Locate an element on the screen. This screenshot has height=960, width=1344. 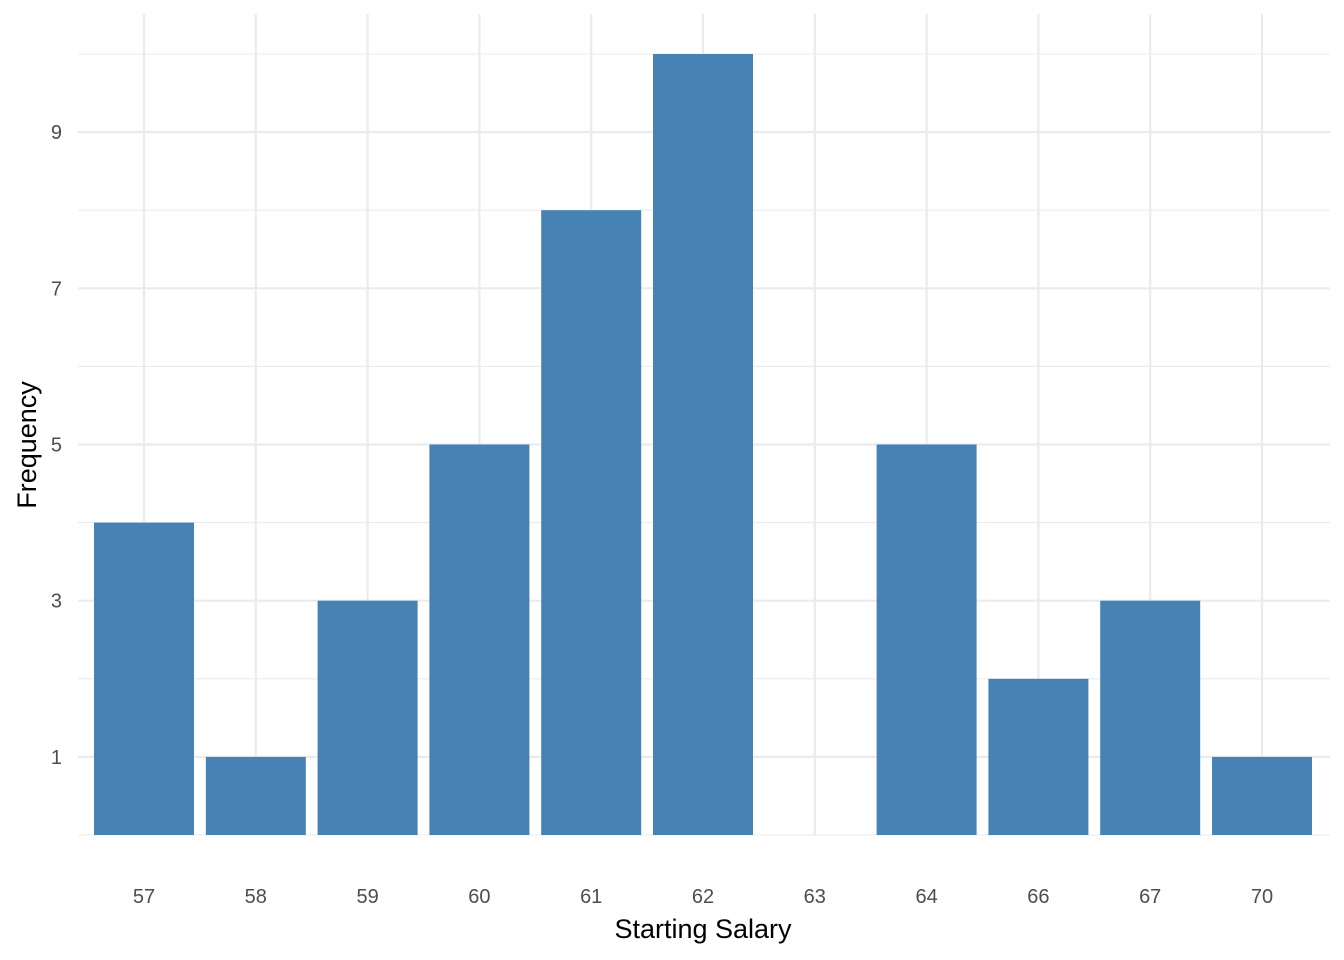
x-tick-label-64: 64 is located at coordinates (926, 897).